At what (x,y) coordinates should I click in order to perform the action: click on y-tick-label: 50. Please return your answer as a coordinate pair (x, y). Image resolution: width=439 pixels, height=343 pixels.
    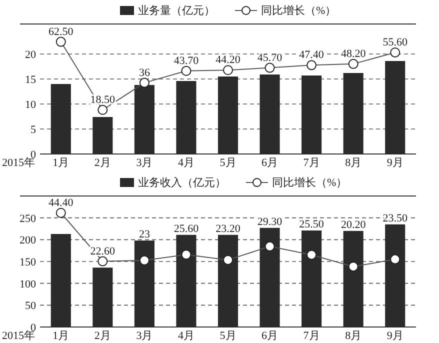
    Looking at the image, I should click on (30, 306).